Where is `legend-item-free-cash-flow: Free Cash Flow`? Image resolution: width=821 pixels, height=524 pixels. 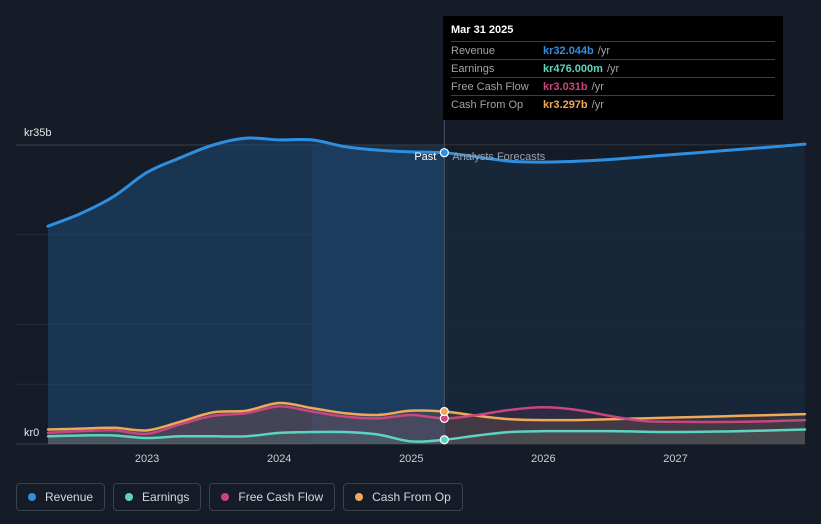
legend-item-free-cash-flow: Free Cash Flow is located at coordinates (272, 497).